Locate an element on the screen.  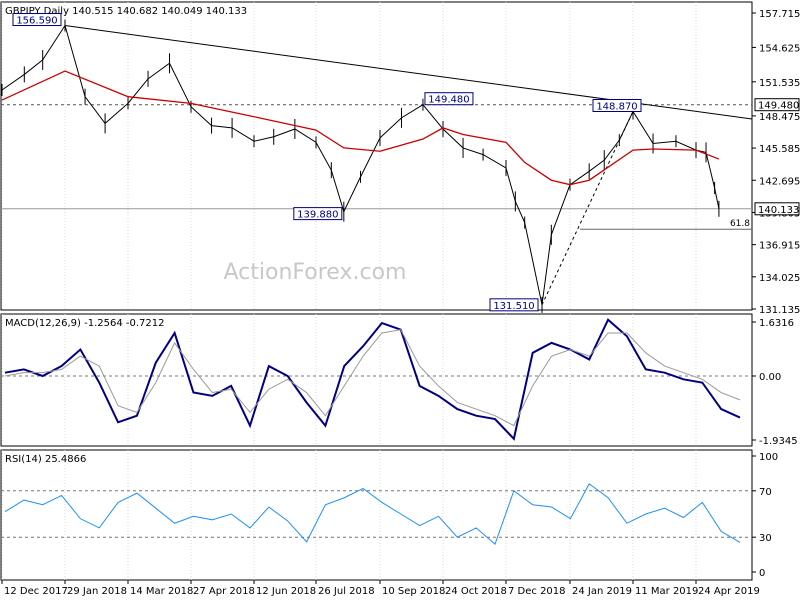
price-ytick-label: 136.915 is located at coordinates (779, 246).